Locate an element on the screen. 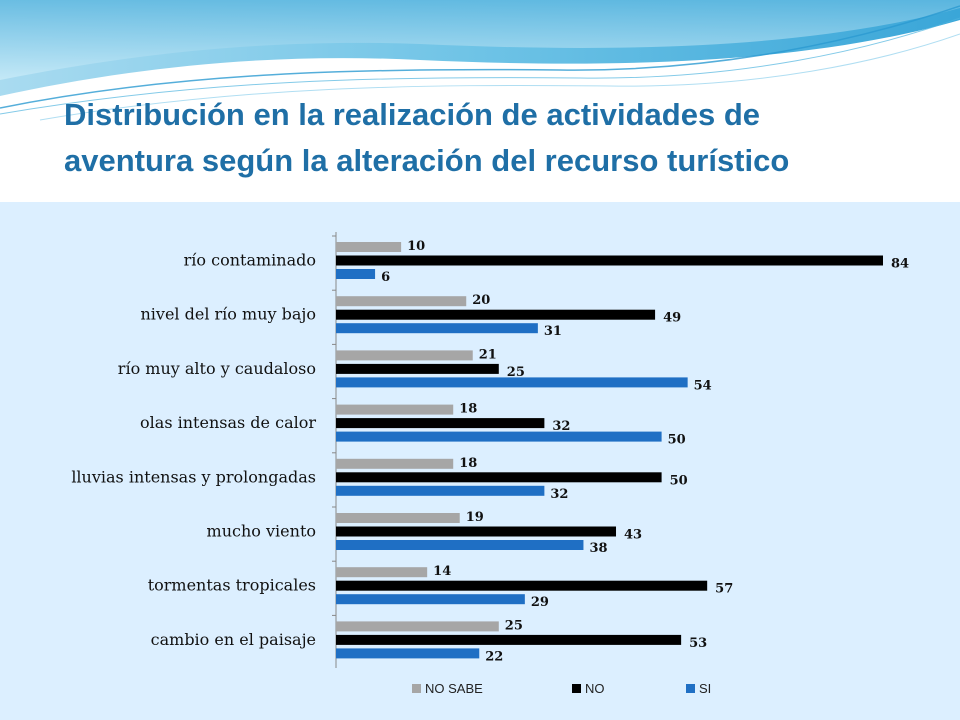 The image size is (960, 720). data-label-no-sabe: 20 is located at coordinates (481, 300).